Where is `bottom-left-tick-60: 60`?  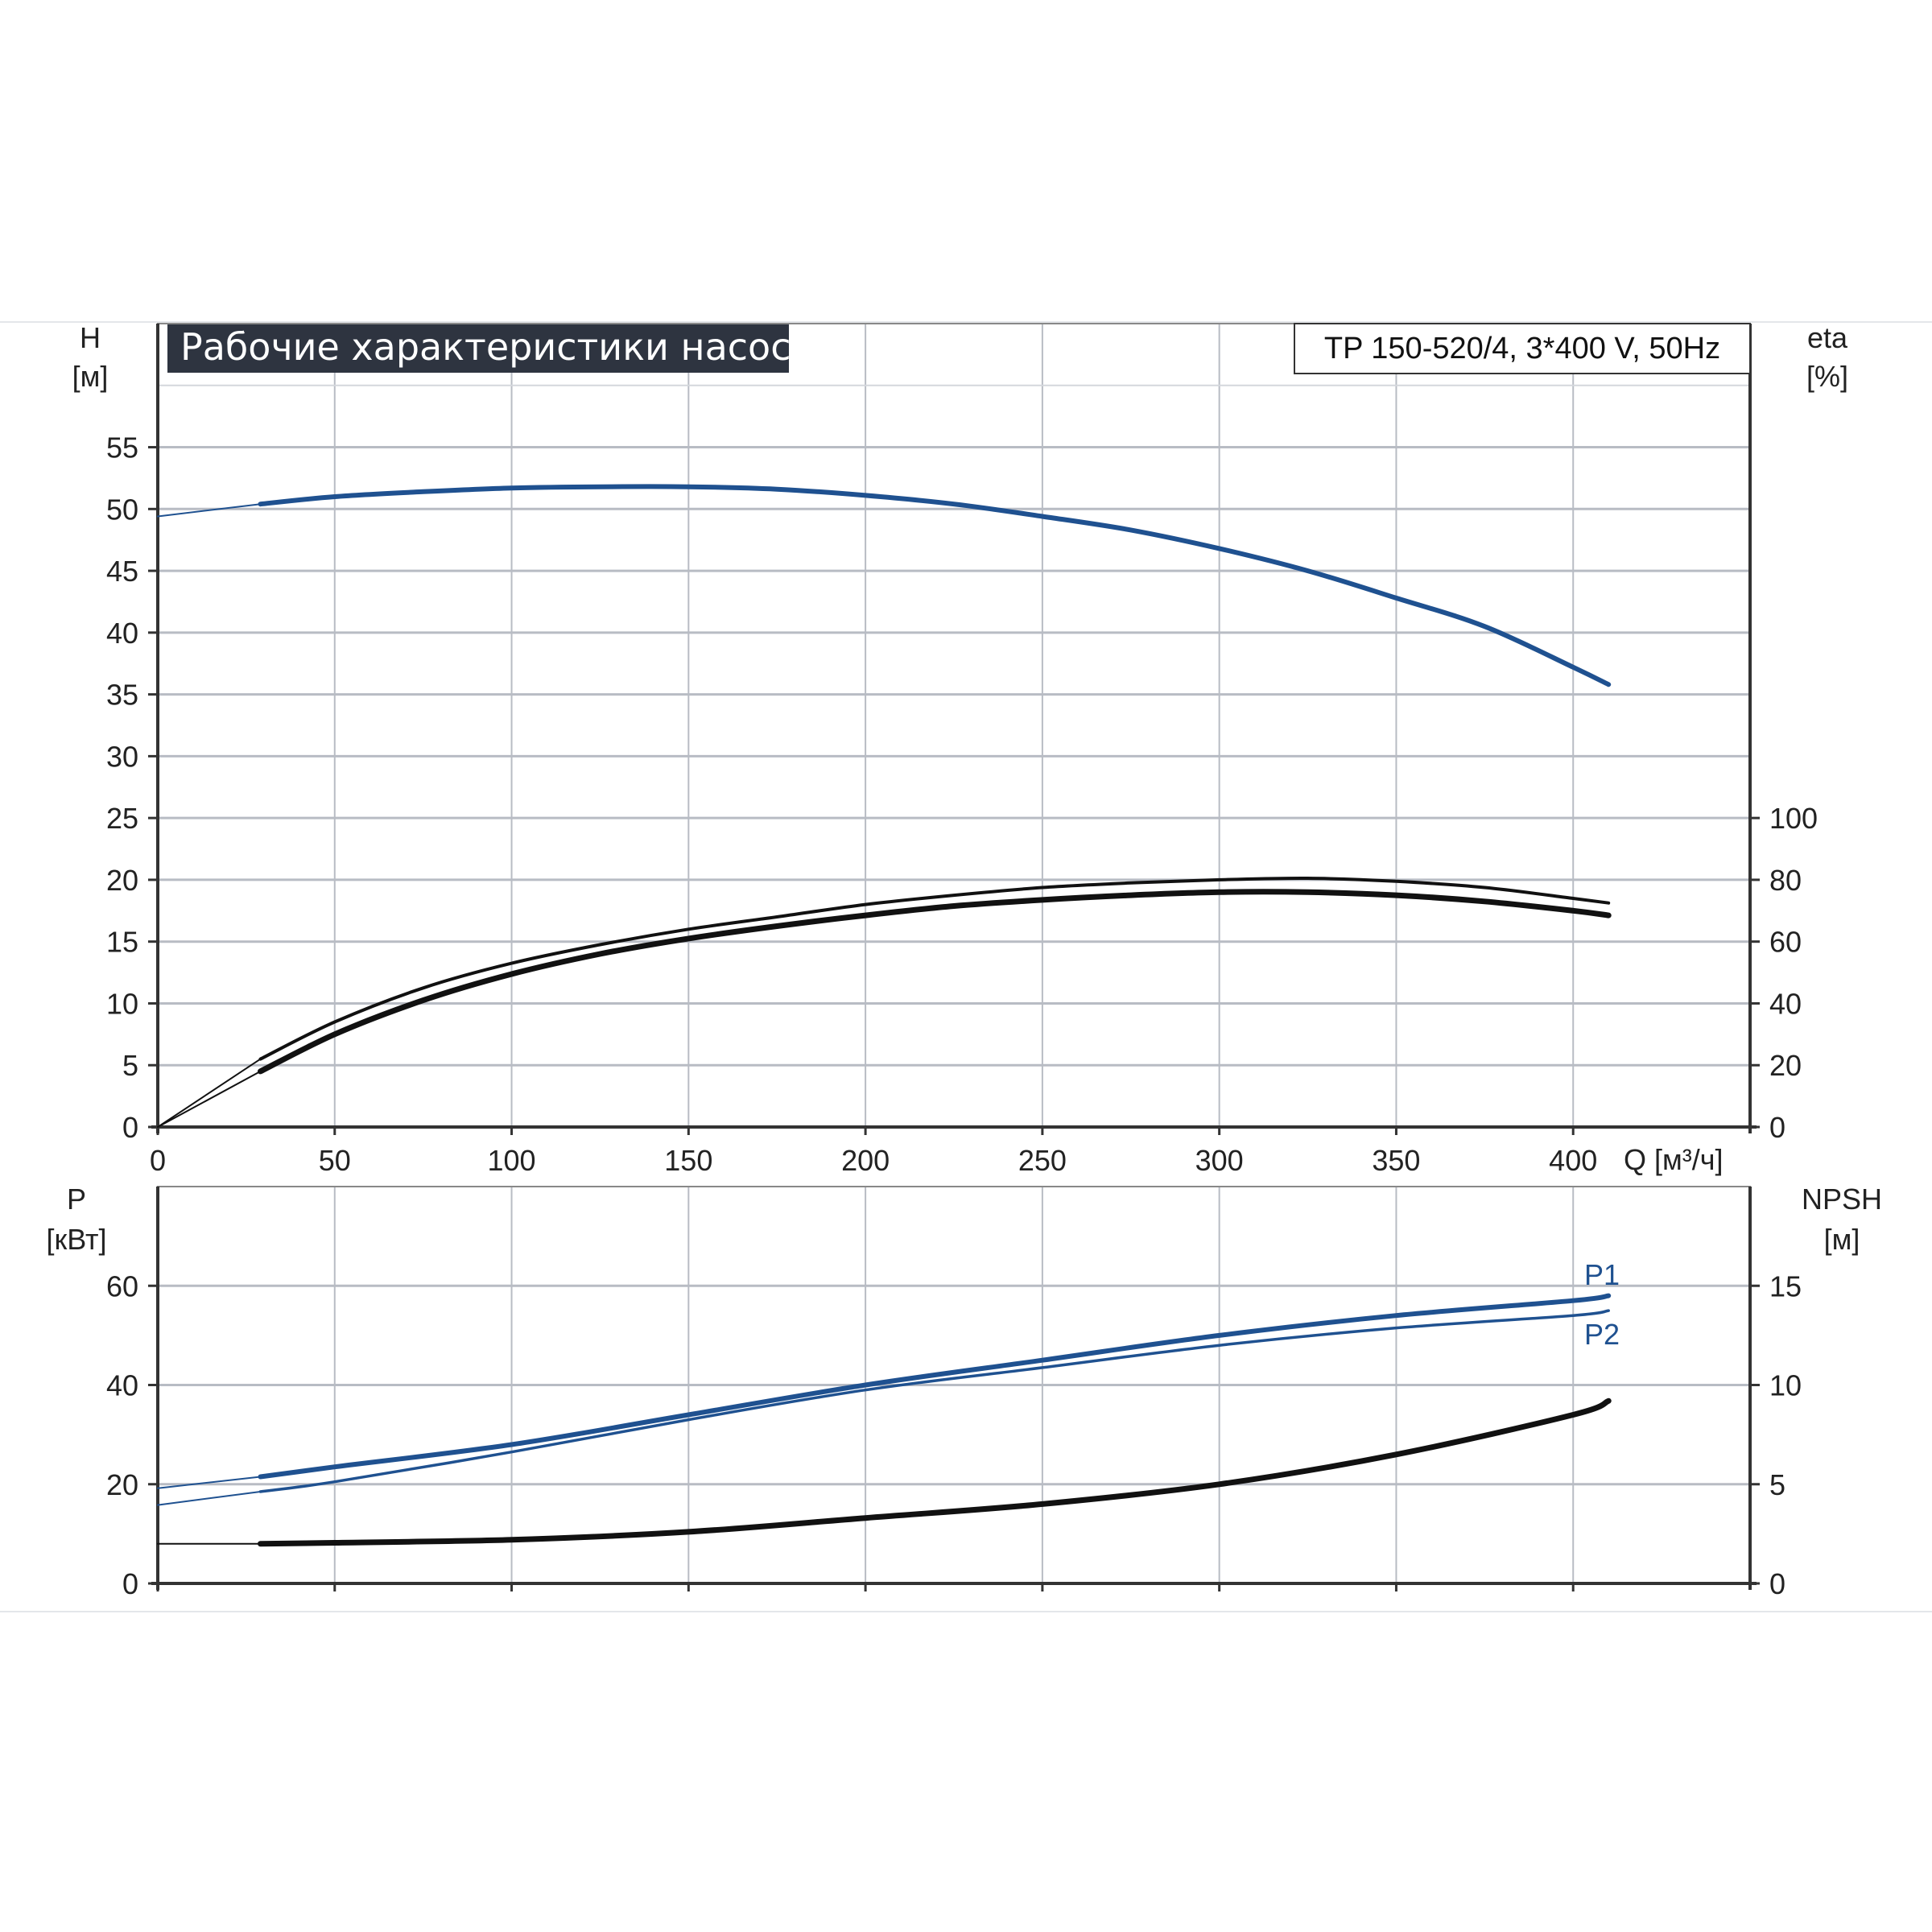 bottom-left-tick-60: 60 is located at coordinates (122, 1285).